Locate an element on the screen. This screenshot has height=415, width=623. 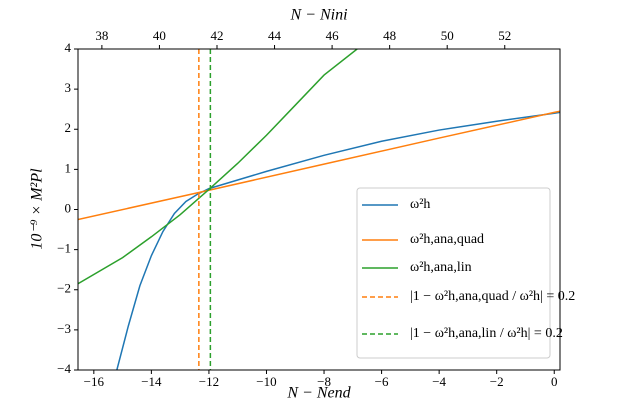
x2-tick-label: 40 is located at coordinates (159, 35).